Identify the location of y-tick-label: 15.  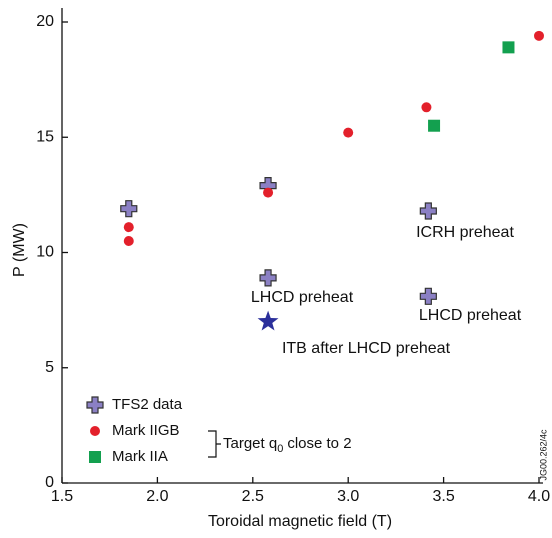
(45, 136).